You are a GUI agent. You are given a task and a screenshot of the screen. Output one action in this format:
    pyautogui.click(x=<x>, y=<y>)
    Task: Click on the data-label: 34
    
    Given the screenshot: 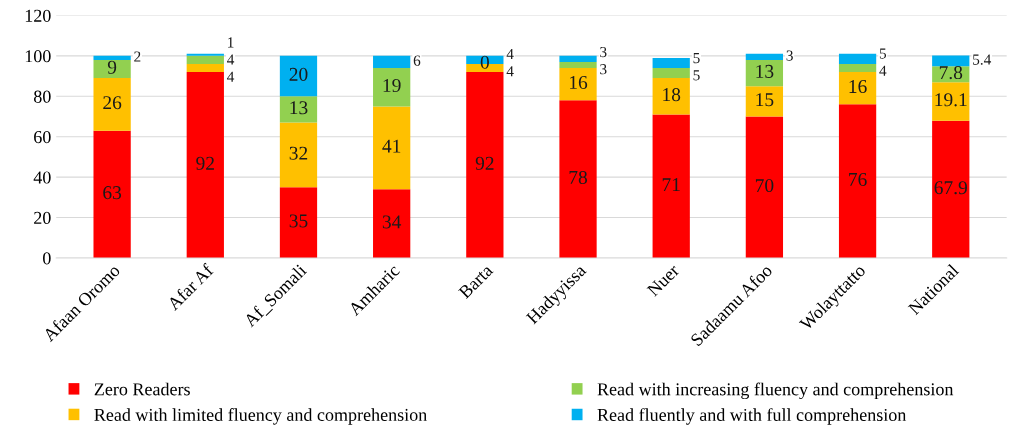 What is the action you would take?
    pyautogui.click(x=392, y=222)
    